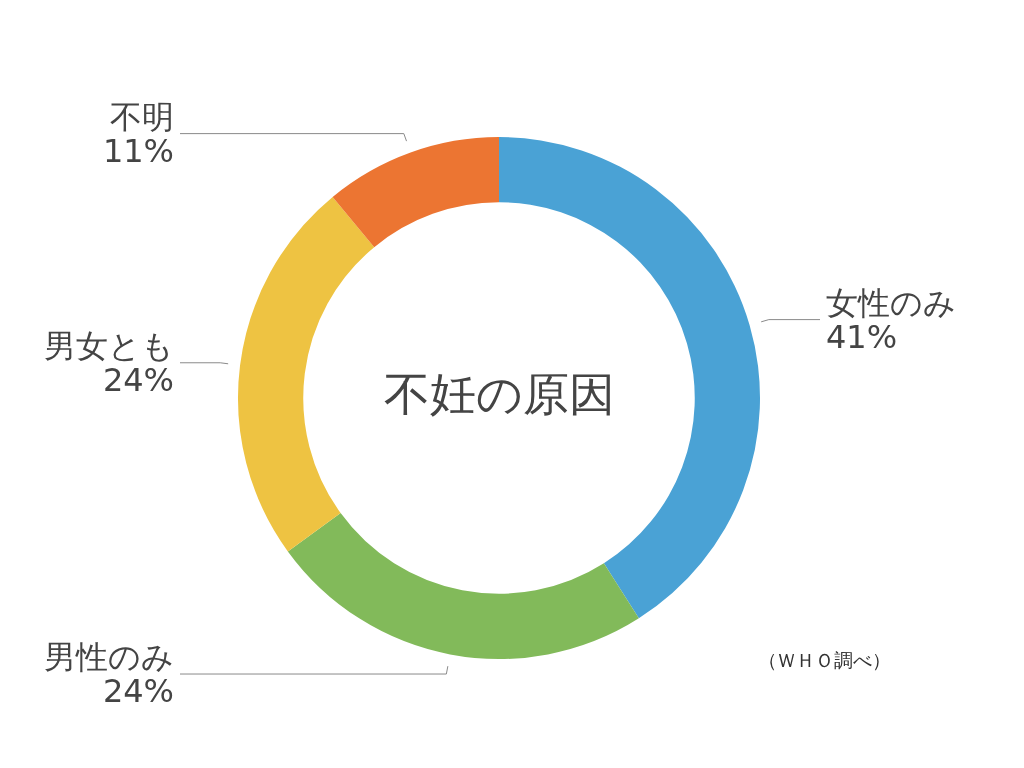 The width and height of the screenshot is (1024, 768). I want to click on slice-label: 女性のみ, so click(891, 302).